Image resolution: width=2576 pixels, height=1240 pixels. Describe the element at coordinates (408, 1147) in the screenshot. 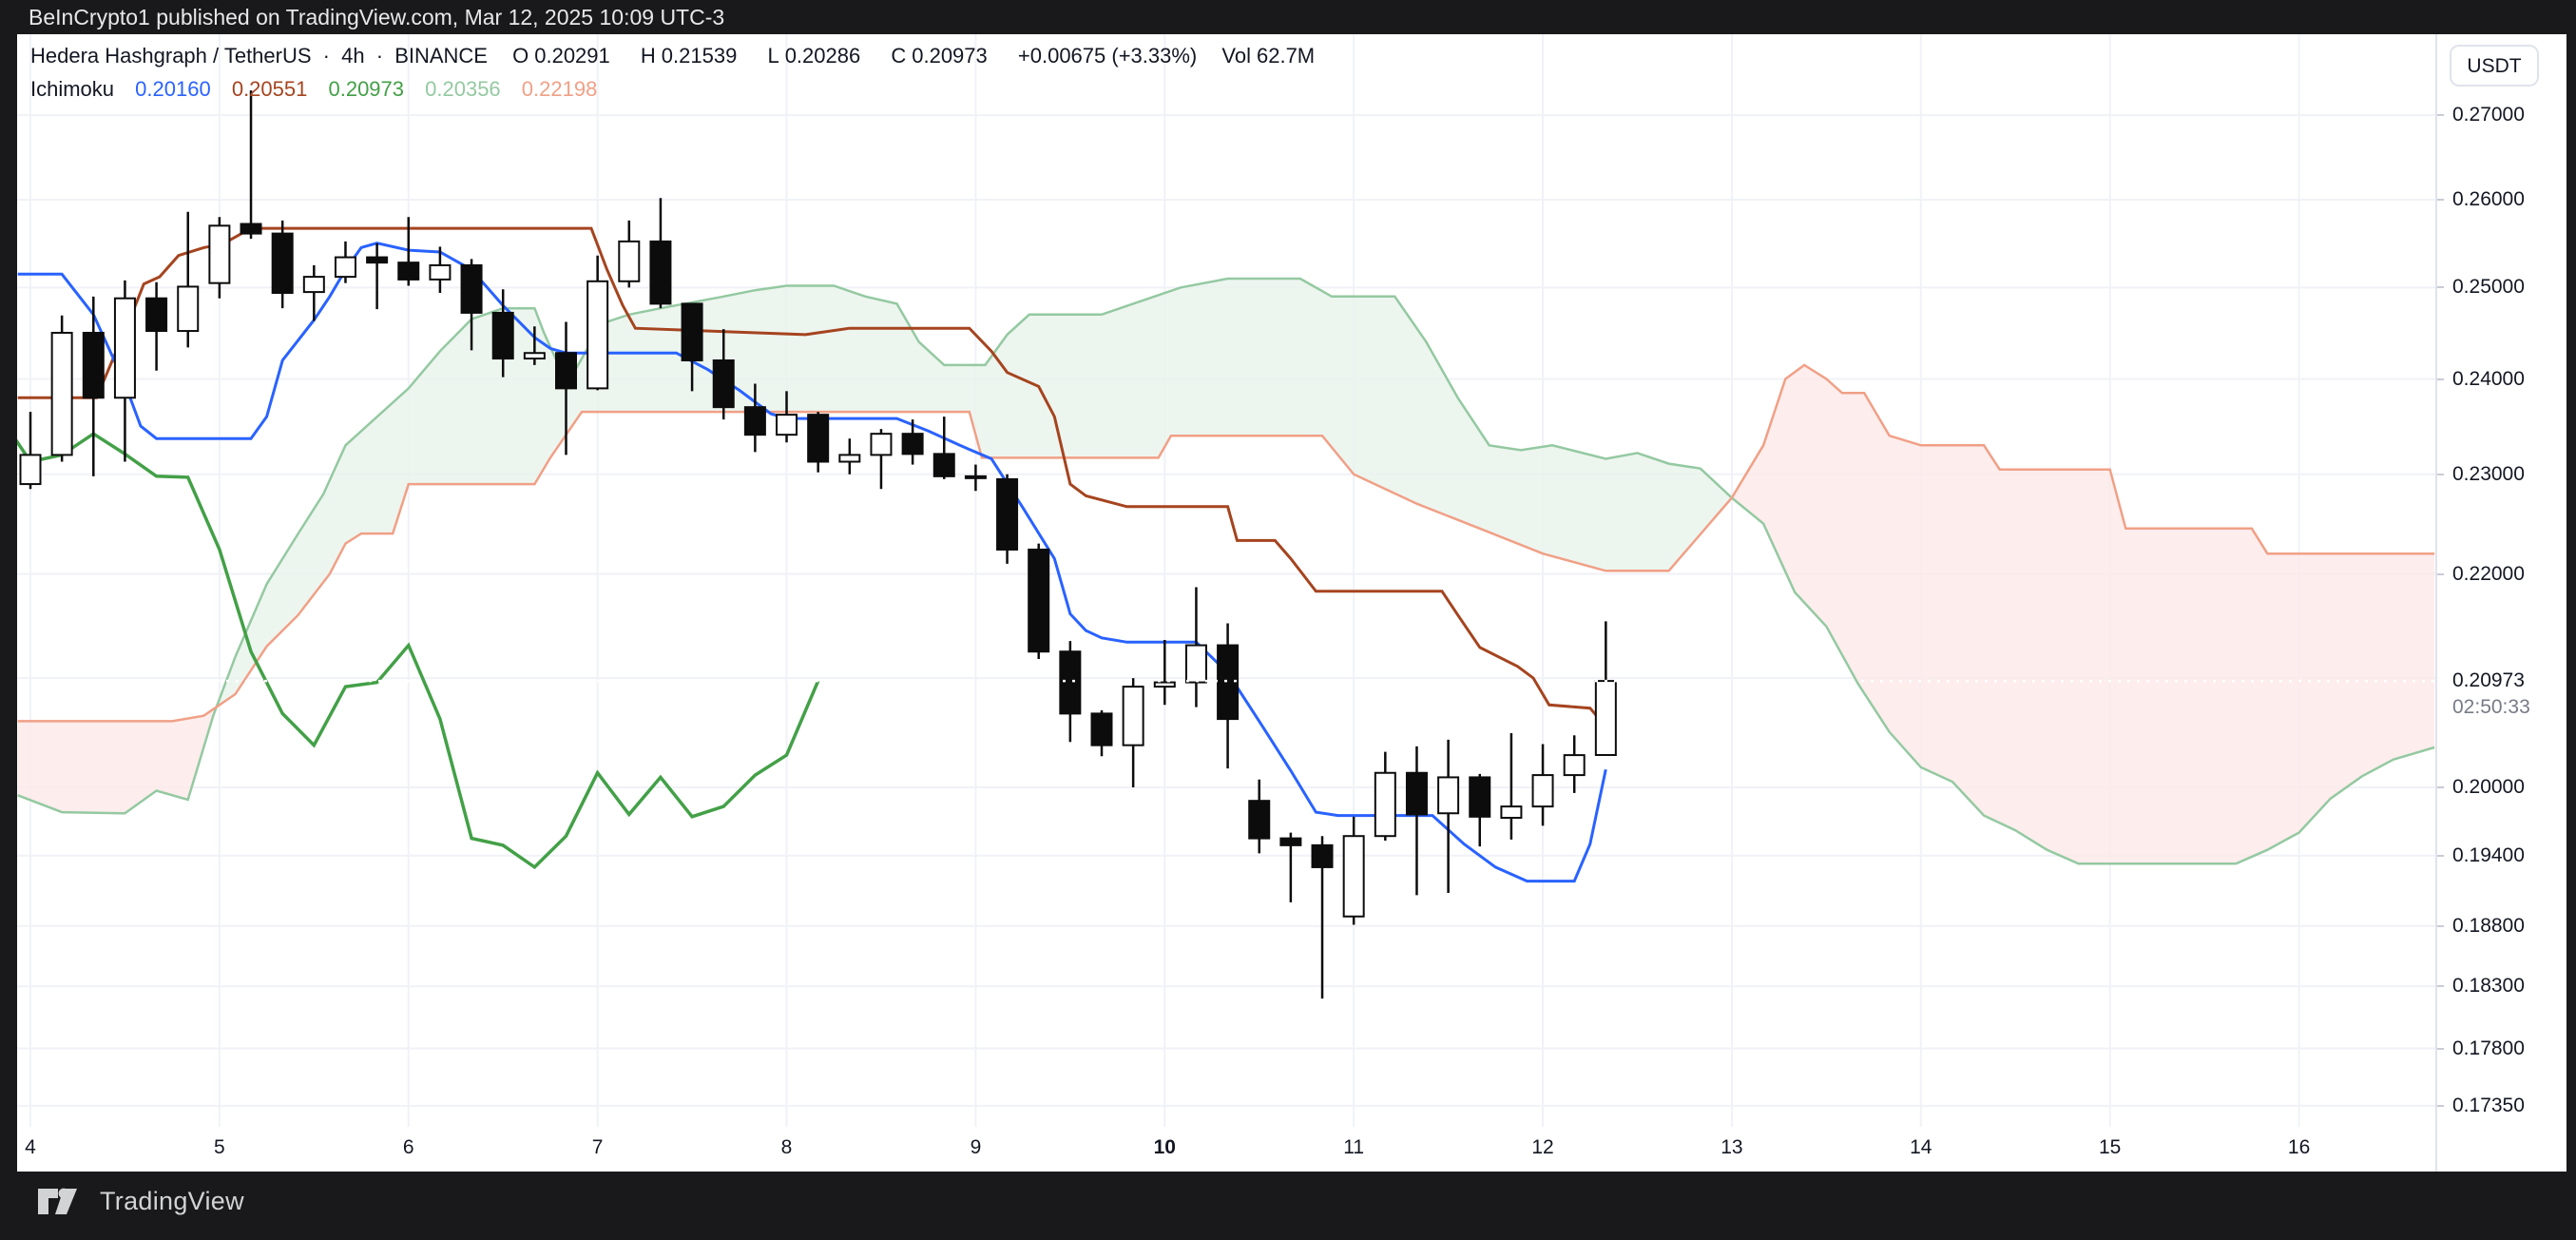

I see `time-axis-label: 6` at that location.